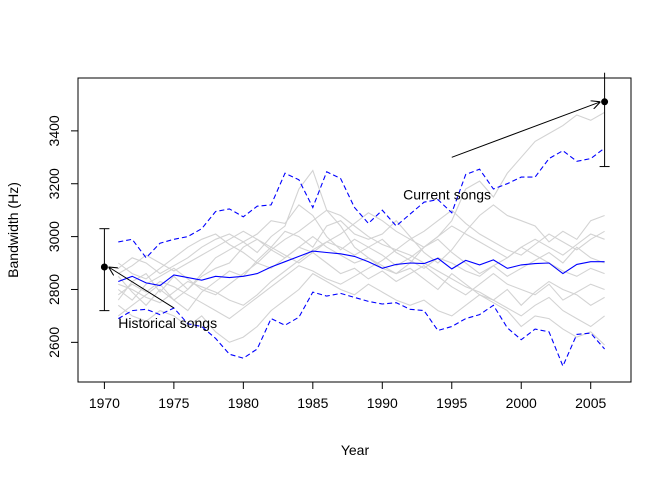 The width and height of the screenshot is (672, 480). Describe the element at coordinates (54, 236) in the screenshot. I see `y-tick-label: 3000` at that location.